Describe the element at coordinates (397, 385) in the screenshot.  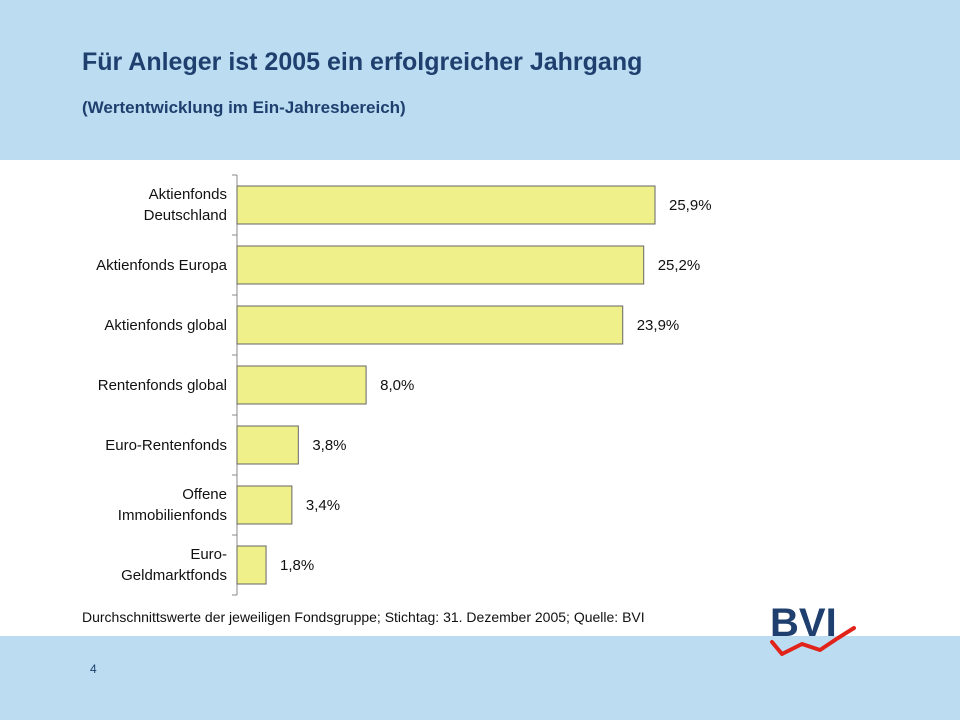
I see `bar-value-label: 8,0%` at that location.